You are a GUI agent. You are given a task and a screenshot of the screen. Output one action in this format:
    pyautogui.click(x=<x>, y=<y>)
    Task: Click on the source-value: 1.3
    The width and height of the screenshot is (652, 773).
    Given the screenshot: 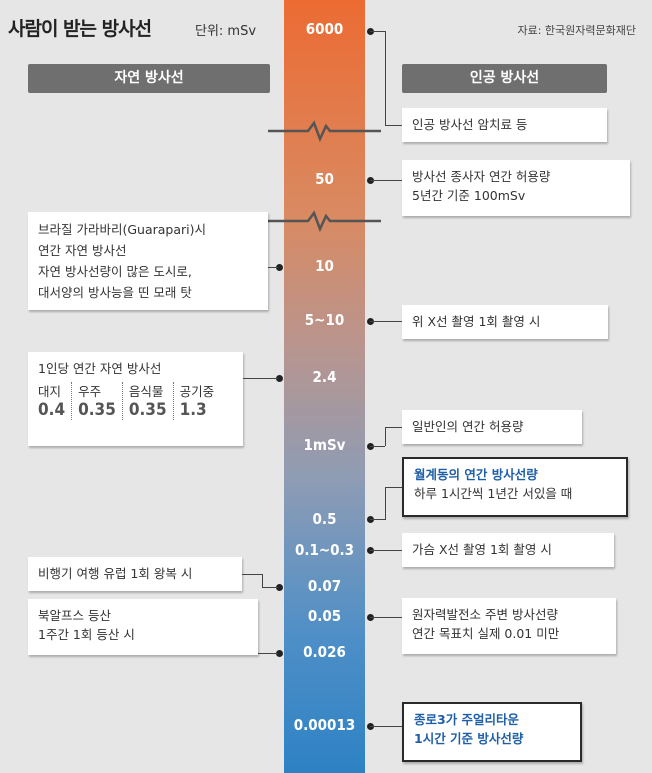 What is the action you would take?
    pyautogui.click(x=193, y=410)
    